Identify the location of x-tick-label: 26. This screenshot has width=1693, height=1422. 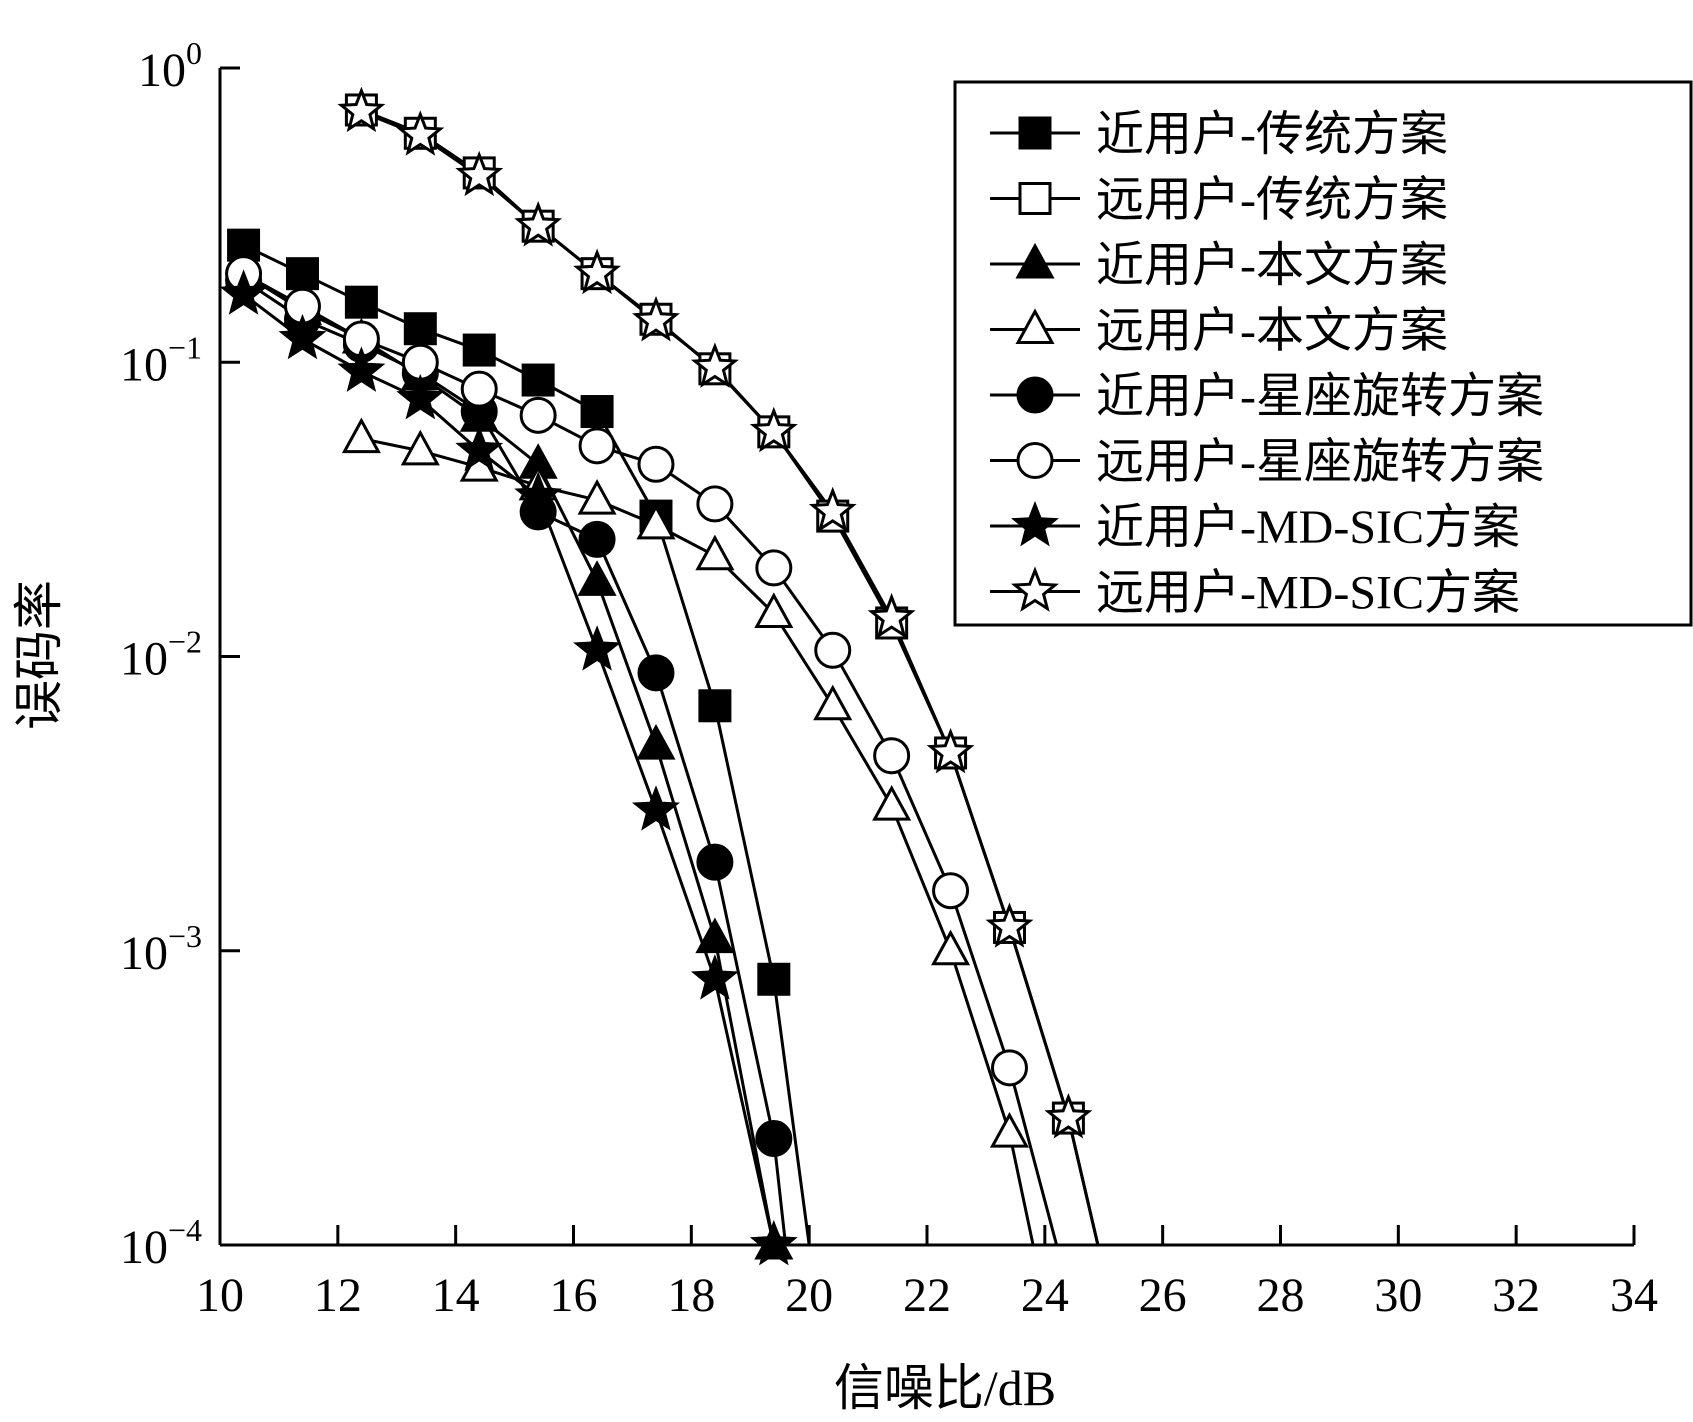
(1163, 1295).